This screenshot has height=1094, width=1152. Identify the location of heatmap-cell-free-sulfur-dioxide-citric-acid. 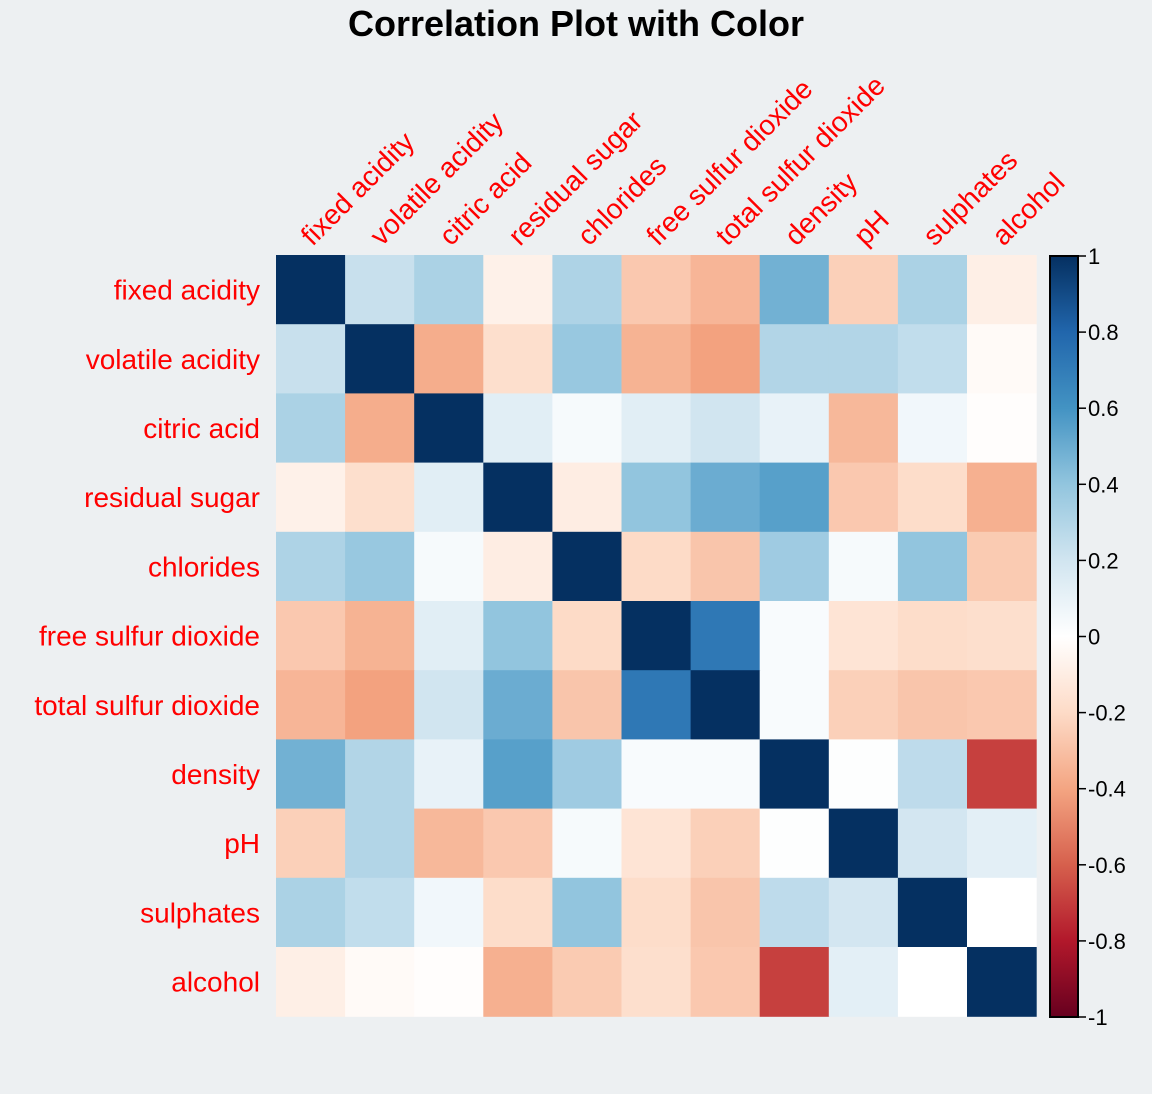
(449, 636).